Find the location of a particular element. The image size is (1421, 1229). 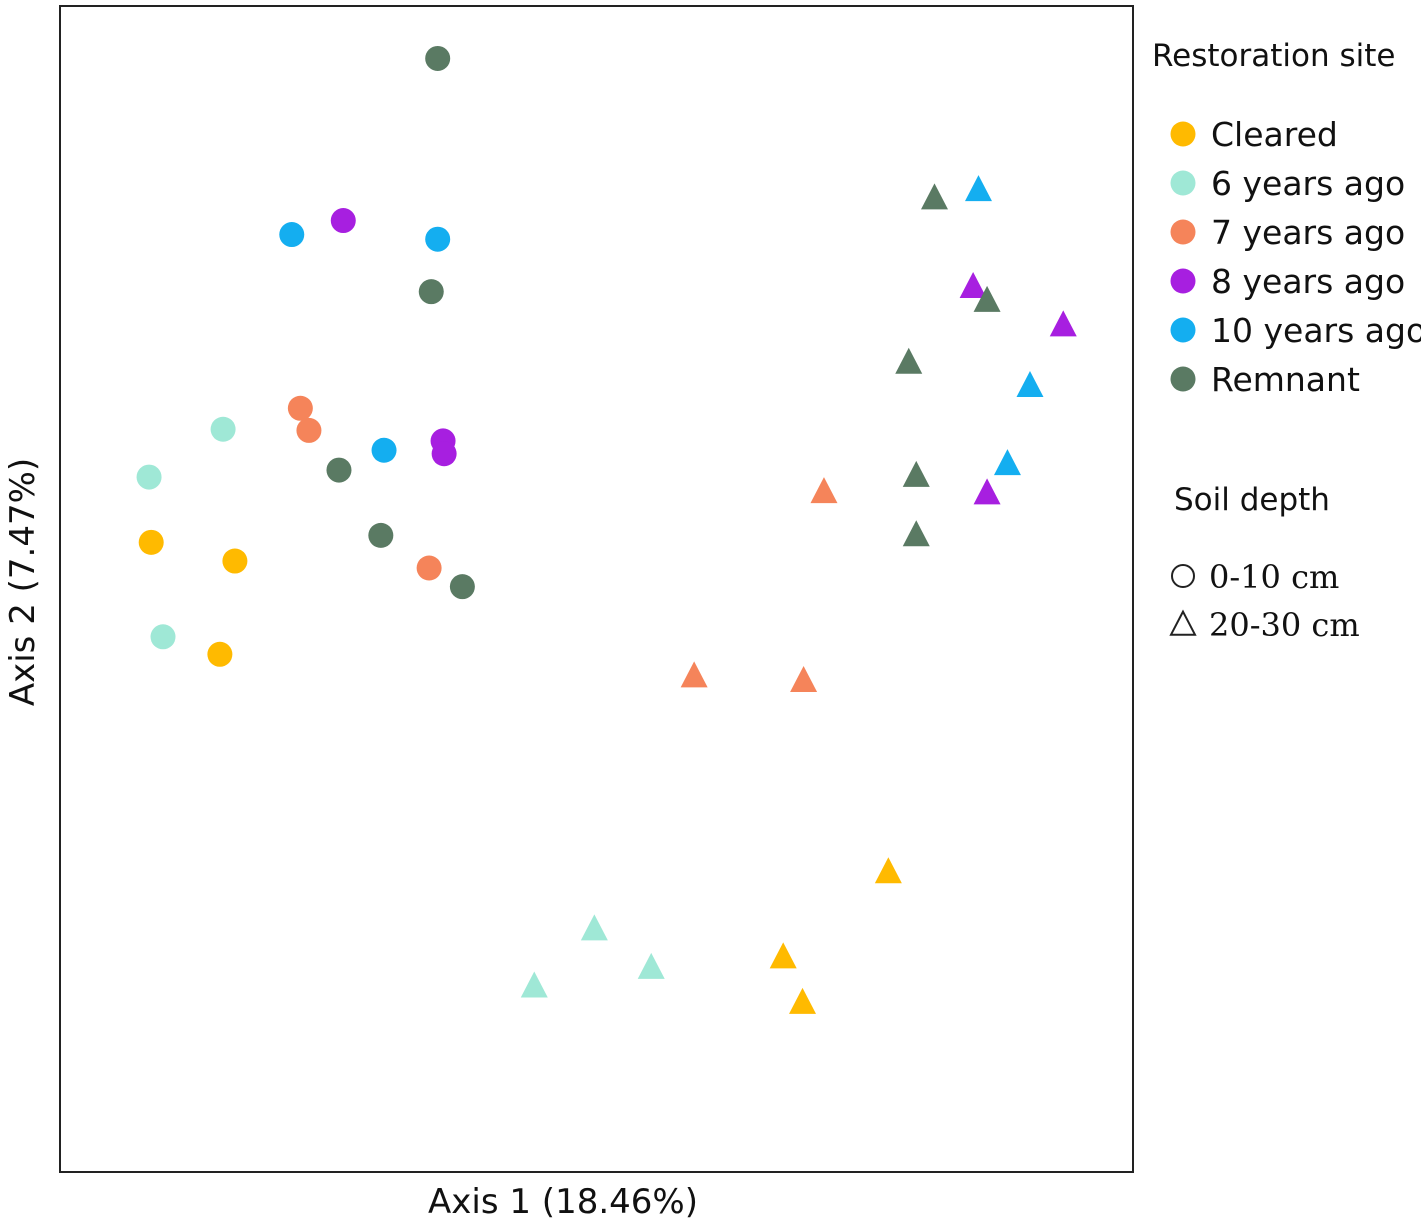

shape-legend-title: Soil depth is located at coordinates (1252, 500).